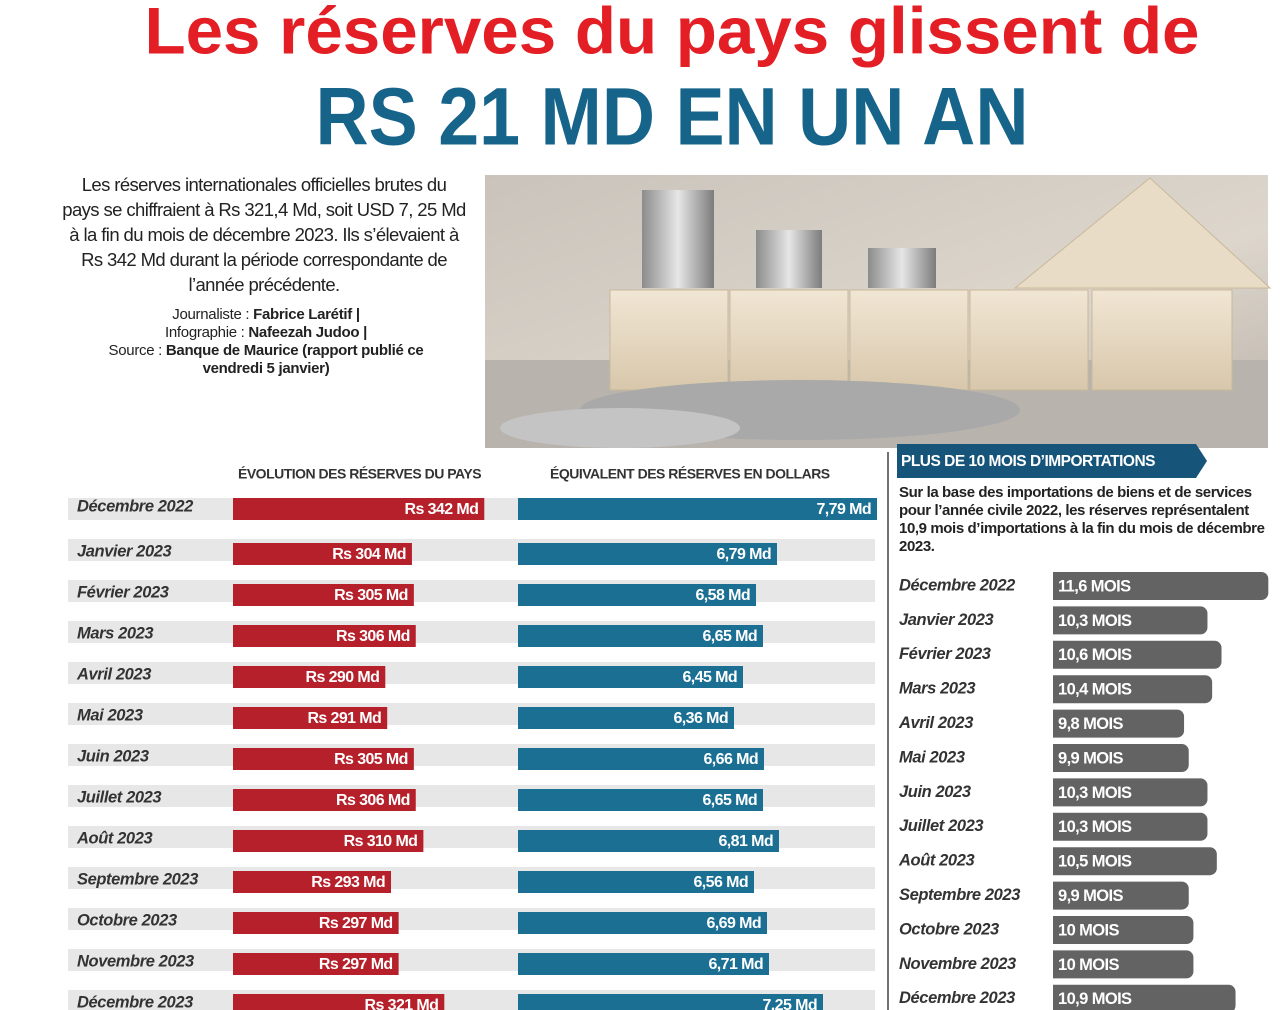 This screenshot has width=1280, height=1010. I want to click on title-line-1: Les réserves du pays glissent de, so click(672, 33).